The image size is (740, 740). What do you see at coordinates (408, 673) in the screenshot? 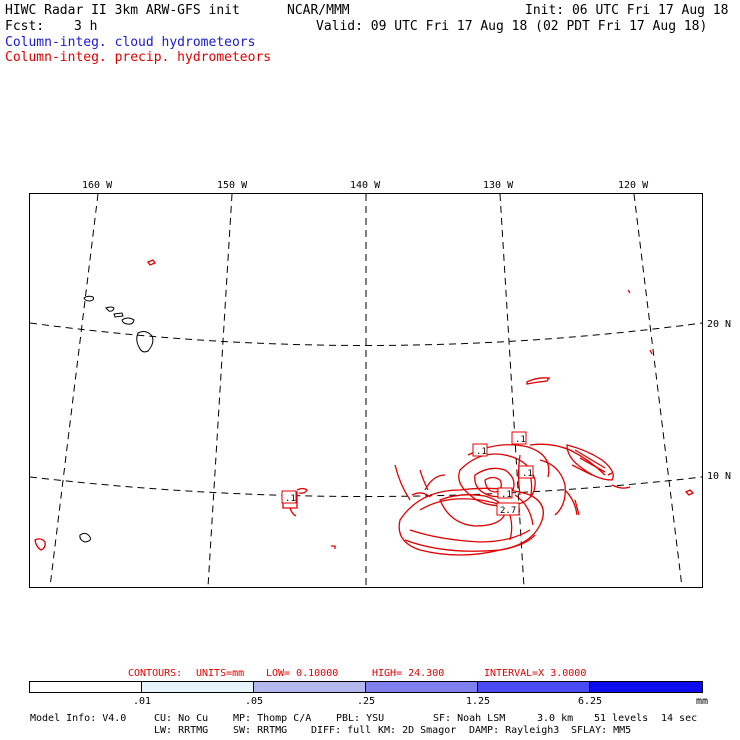
I see `contours-high: HIGH= 24.300` at bounding box center [408, 673].